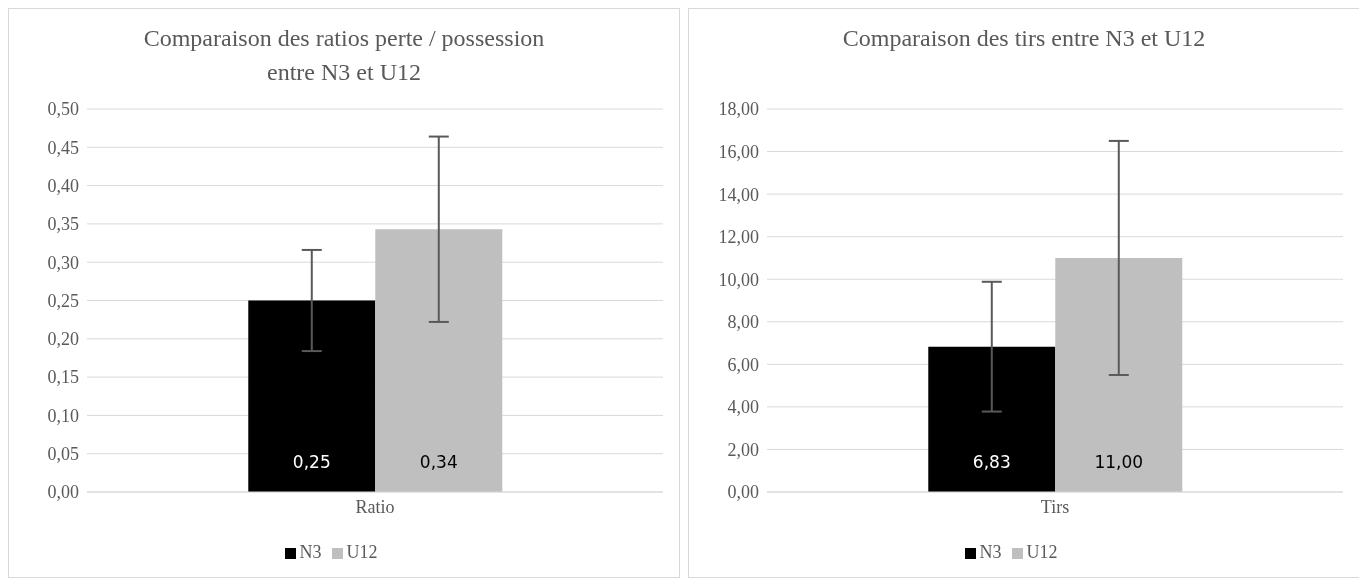 The height and width of the screenshot is (579, 1359). I want to click on y-tick-label: 18,00, so click(738, 109).